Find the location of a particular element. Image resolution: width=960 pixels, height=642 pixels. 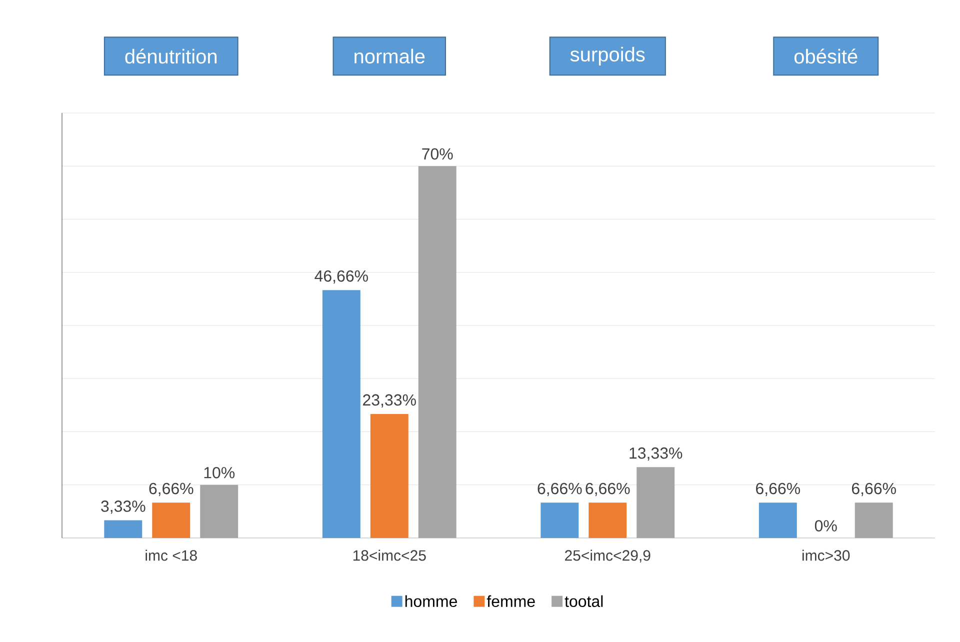

x-tick-label: imc <18 is located at coordinates (171, 555).